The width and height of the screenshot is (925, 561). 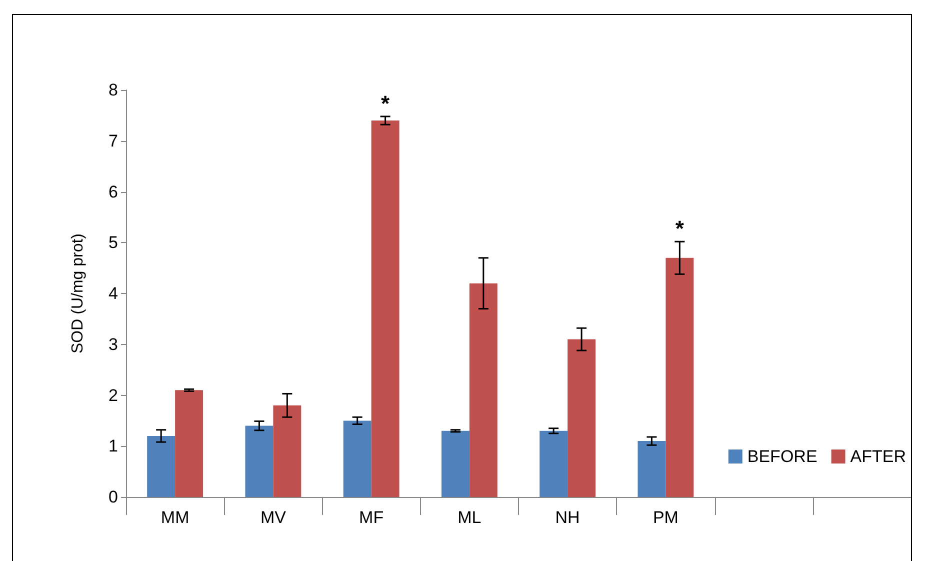 What do you see at coordinates (567, 517) in the screenshot?
I see `x-tick-label: NH` at bounding box center [567, 517].